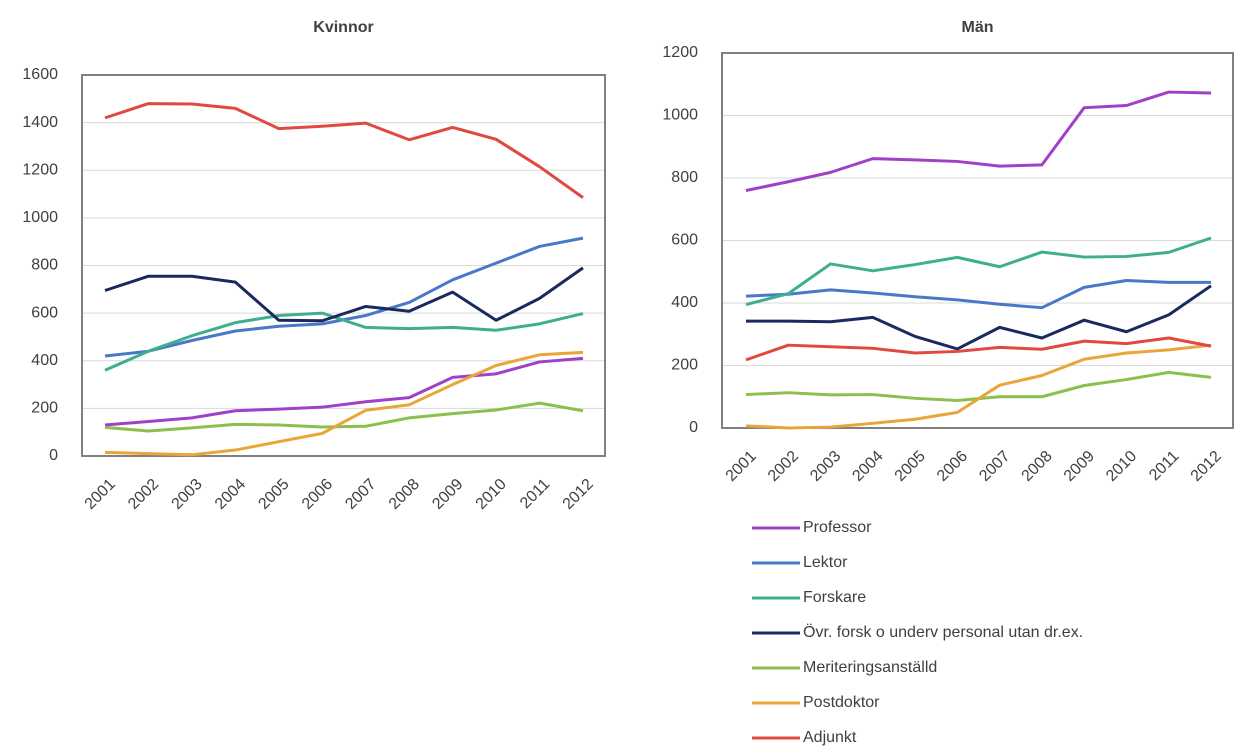 The height and width of the screenshot is (756, 1246). Describe the element at coordinates (830, 737) in the screenshot. I see `legend-label: Adjunkt` at that location.